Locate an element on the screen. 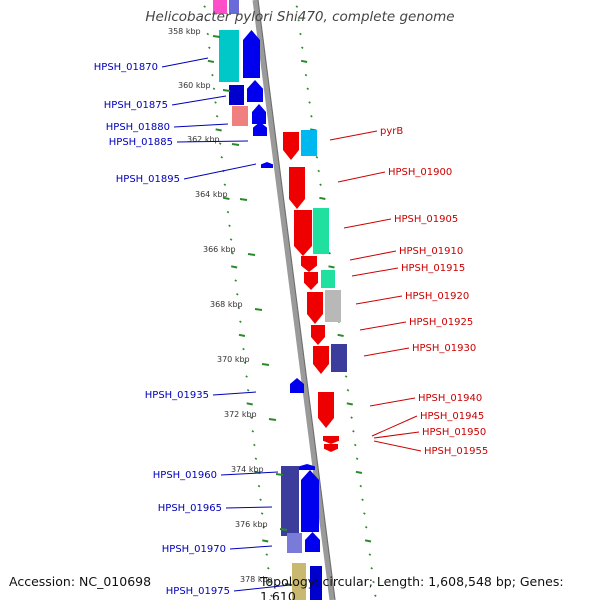 The width and height of the screenshot is (600, 600). feature-1945 is located at coordinates (331, 440).